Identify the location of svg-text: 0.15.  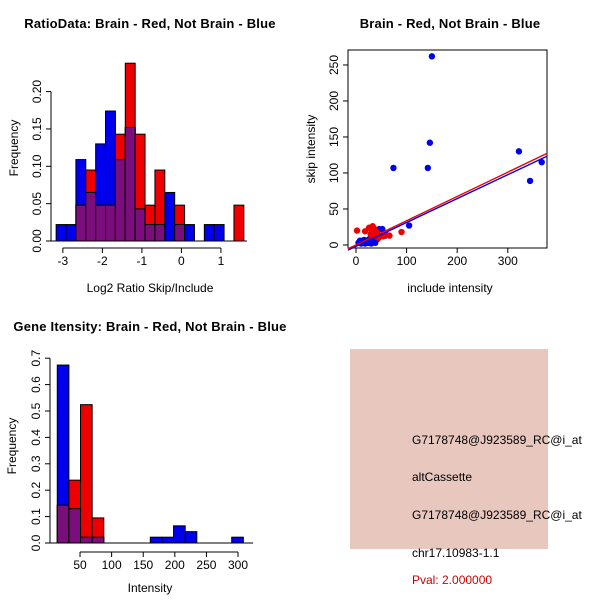
(37, 129).